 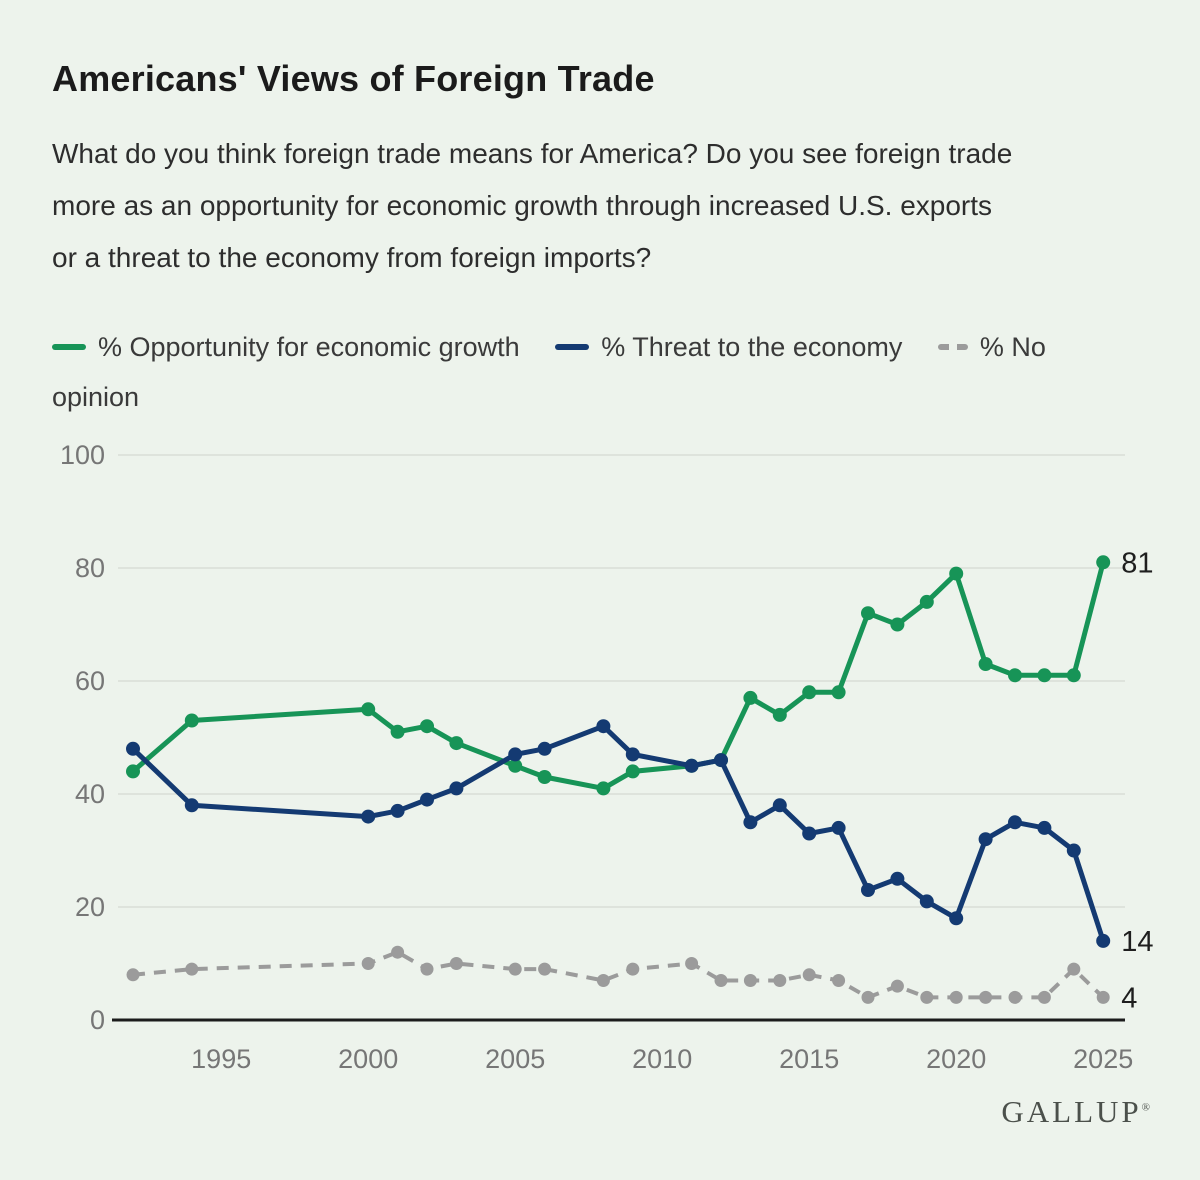 What do you see at coordinates (90, 568) in the screenshot?
I see `svg-text: 80` at bounding box center [90, 568].